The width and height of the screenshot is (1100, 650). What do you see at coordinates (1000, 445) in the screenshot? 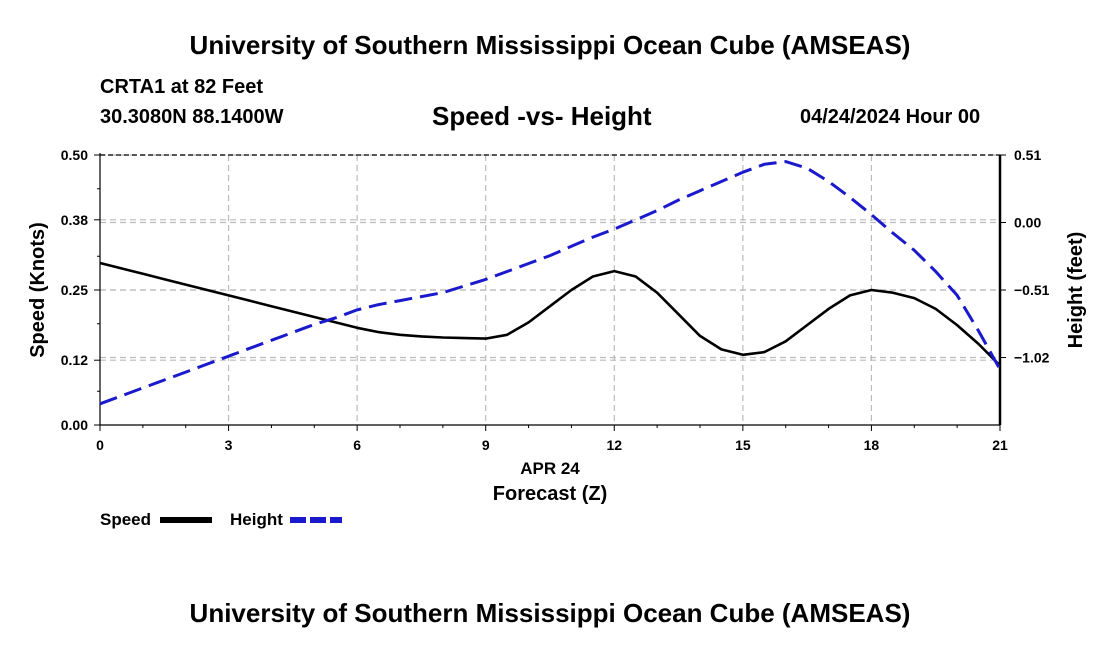
I see `x-tick-label: 21` at bounding box center [1000, 445].